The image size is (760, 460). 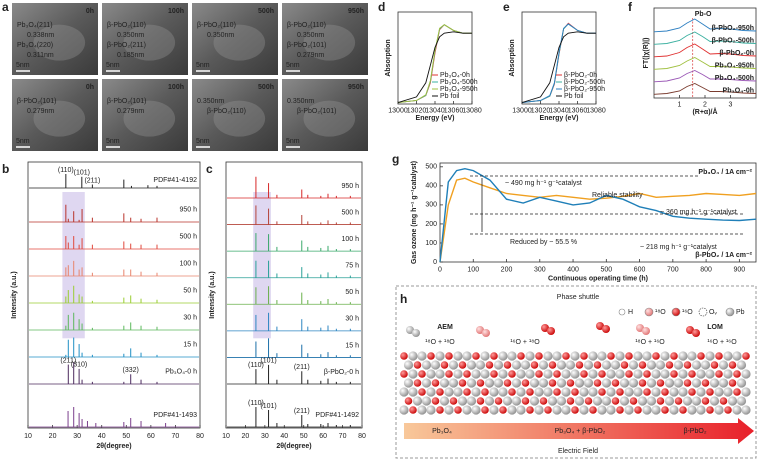 What do you see at coordinates (59, 118) in the screenshot?
I see `tem-texture` at bounding box center [59, 118].